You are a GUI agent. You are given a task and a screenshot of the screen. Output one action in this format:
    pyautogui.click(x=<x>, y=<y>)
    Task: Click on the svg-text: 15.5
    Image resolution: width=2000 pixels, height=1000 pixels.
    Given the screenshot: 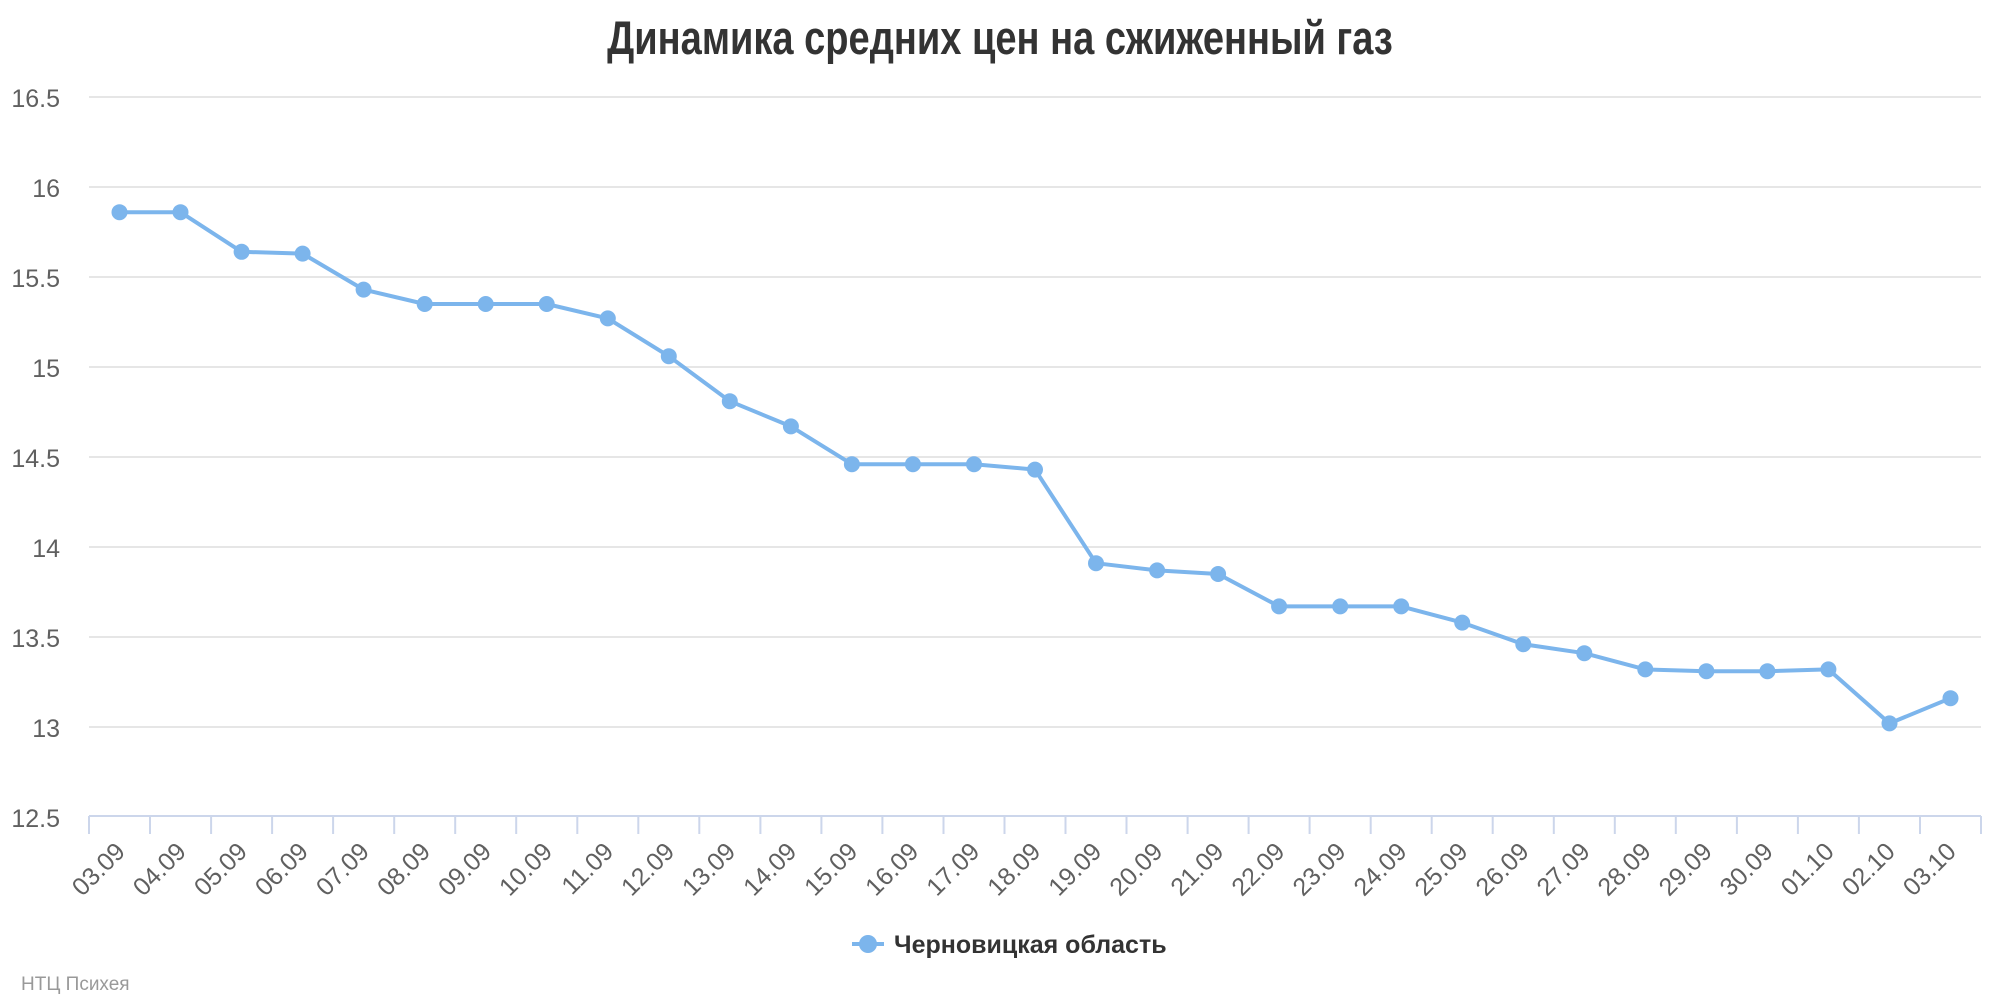 What is the action you would take?
    pyautogui.click(x=35, y=279)
    